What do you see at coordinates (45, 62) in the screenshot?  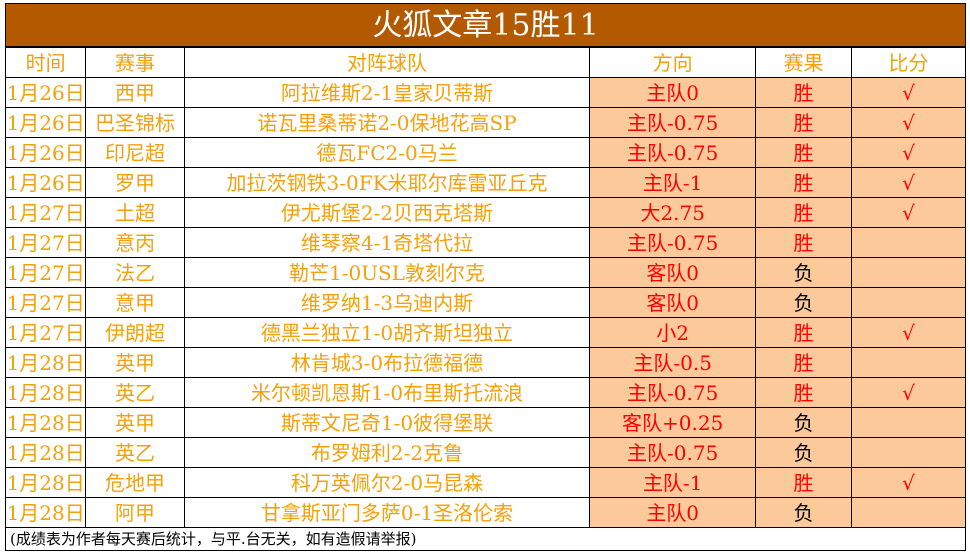 I see `header-date: 时间` at bounding box center [45, 62].